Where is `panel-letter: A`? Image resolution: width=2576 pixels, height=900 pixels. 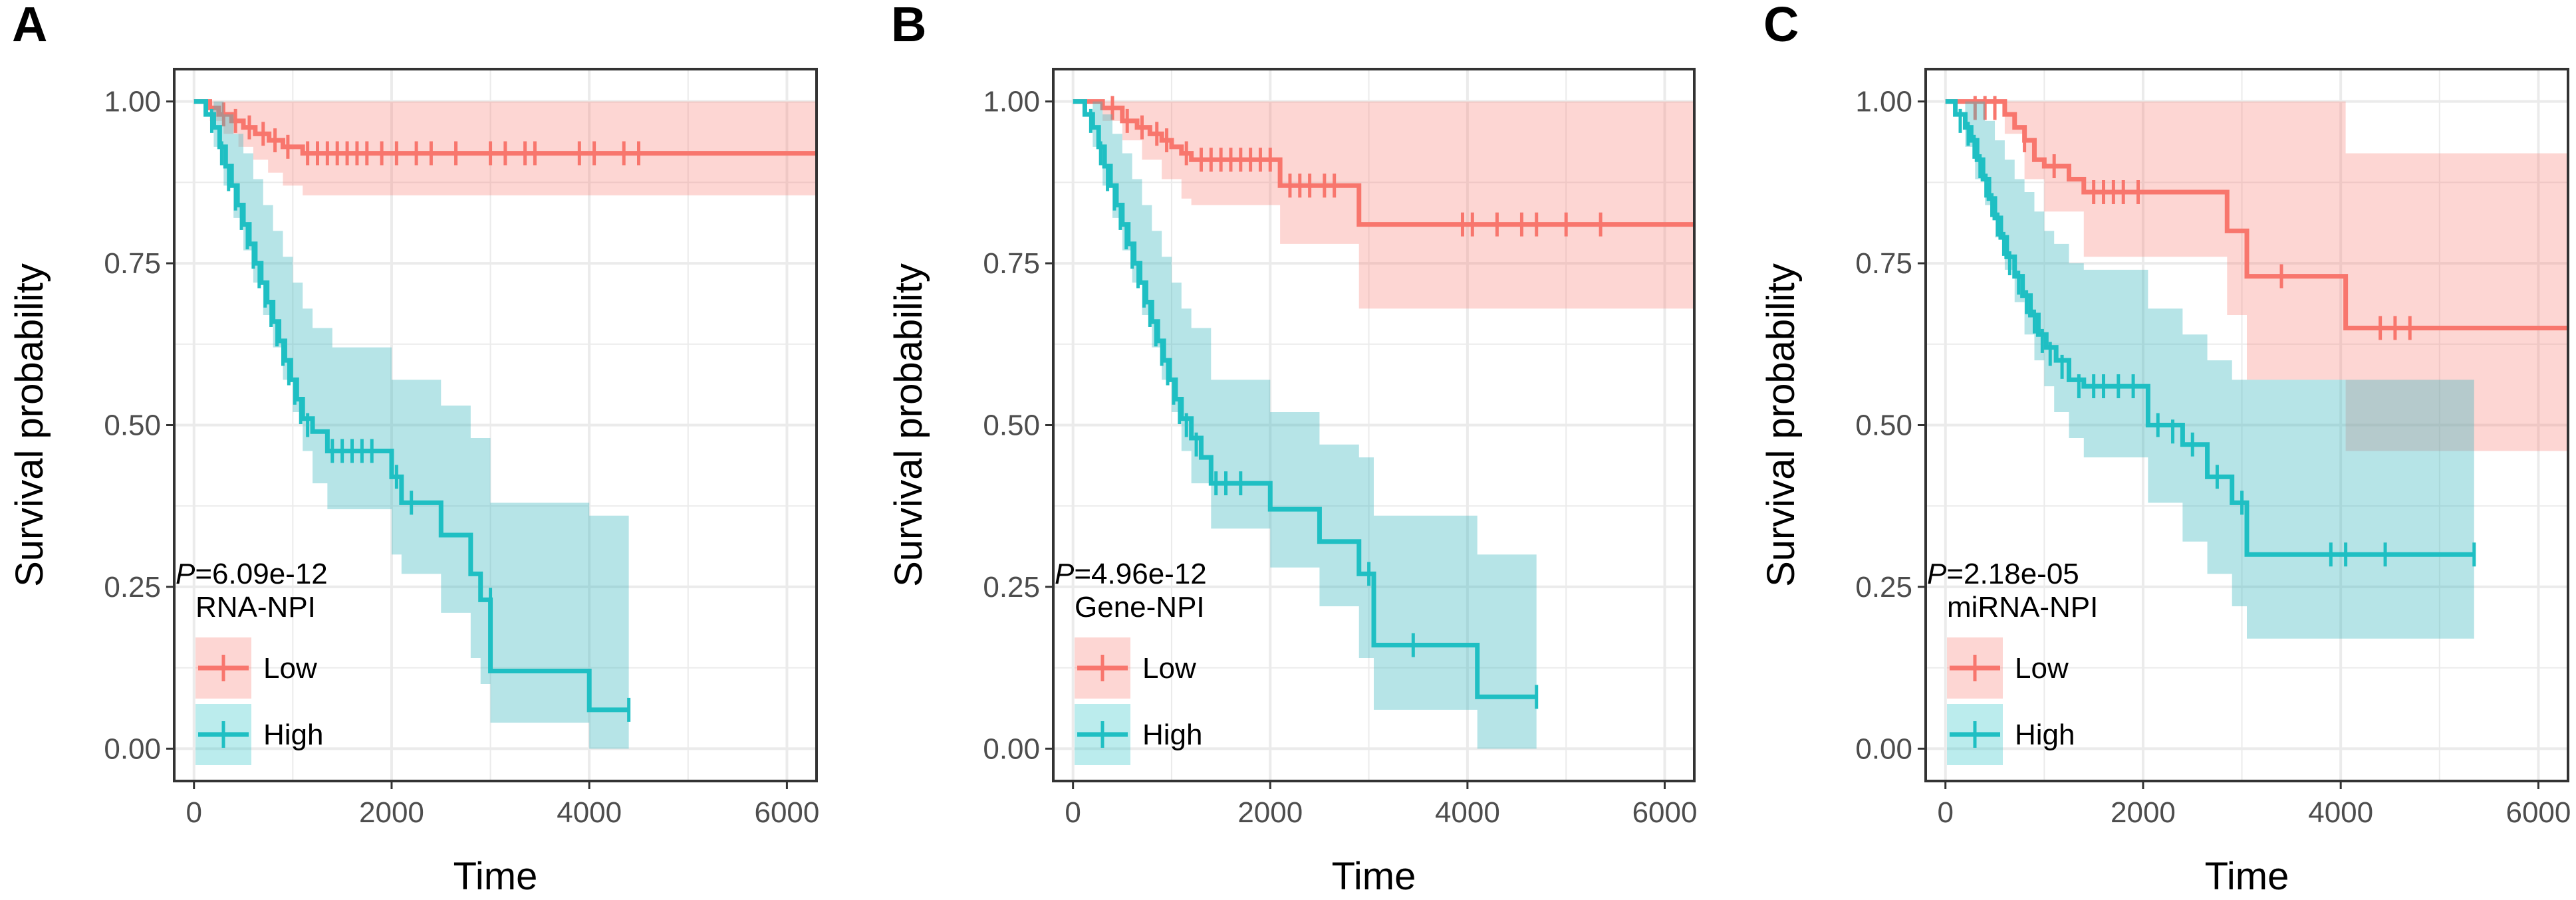 panel-letter: A is located at coordinates (29, 26).